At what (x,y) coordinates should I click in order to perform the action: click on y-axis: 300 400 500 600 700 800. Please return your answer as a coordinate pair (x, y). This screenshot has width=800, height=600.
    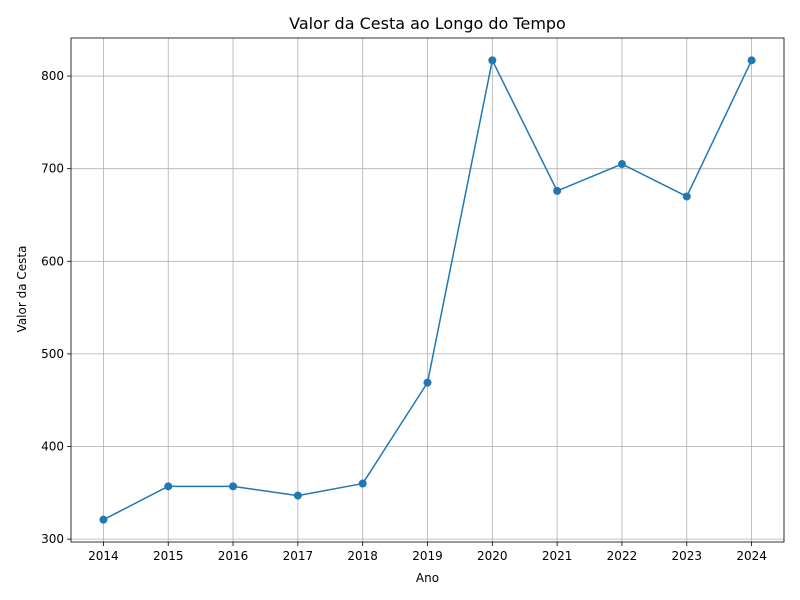
    Looking at the image, I should click on (56, 307).